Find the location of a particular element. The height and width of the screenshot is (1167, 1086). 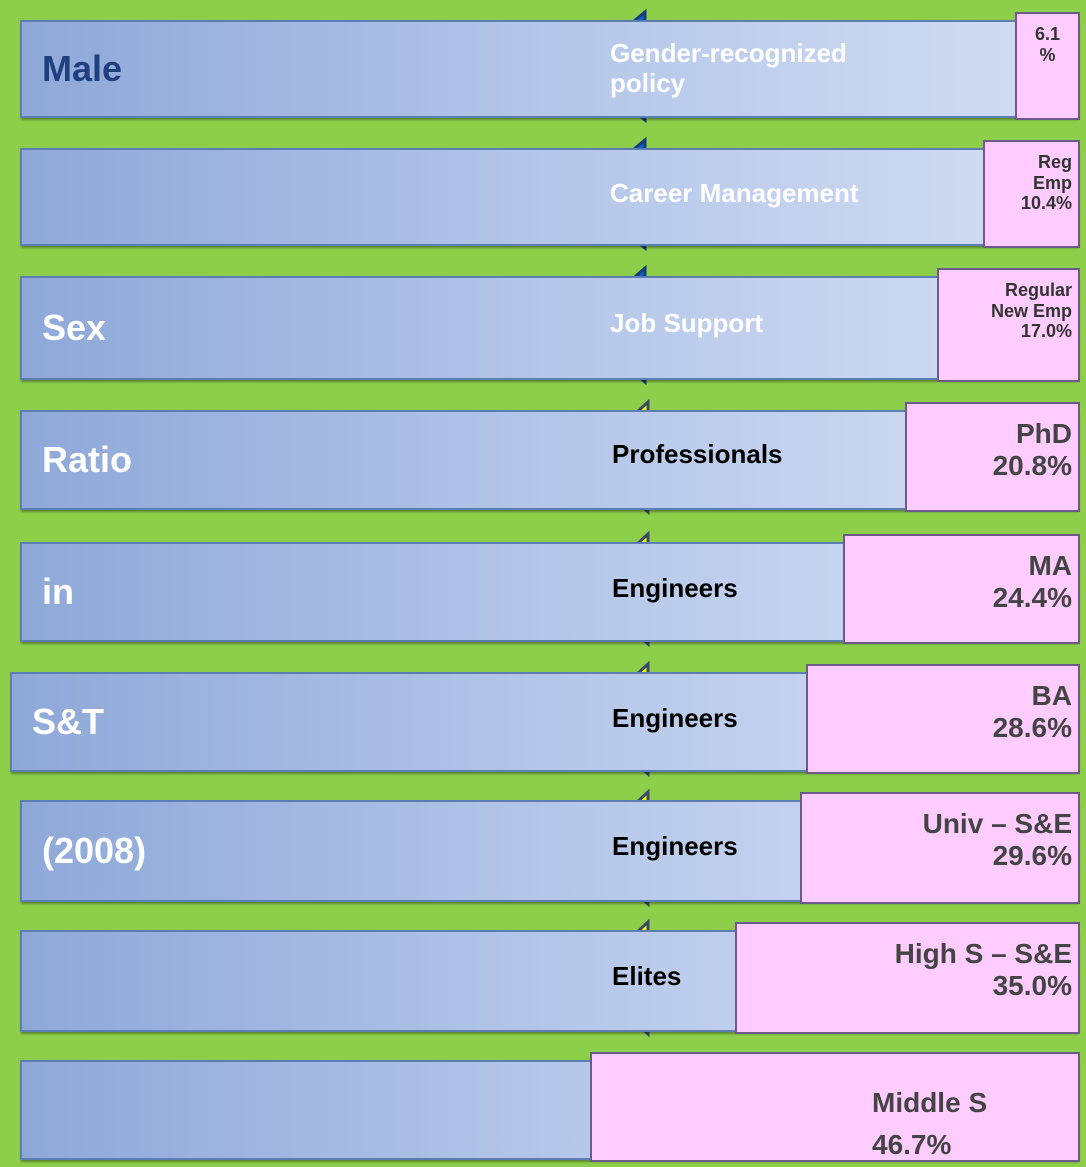

row-label: in is located at coordinates (58, 591).